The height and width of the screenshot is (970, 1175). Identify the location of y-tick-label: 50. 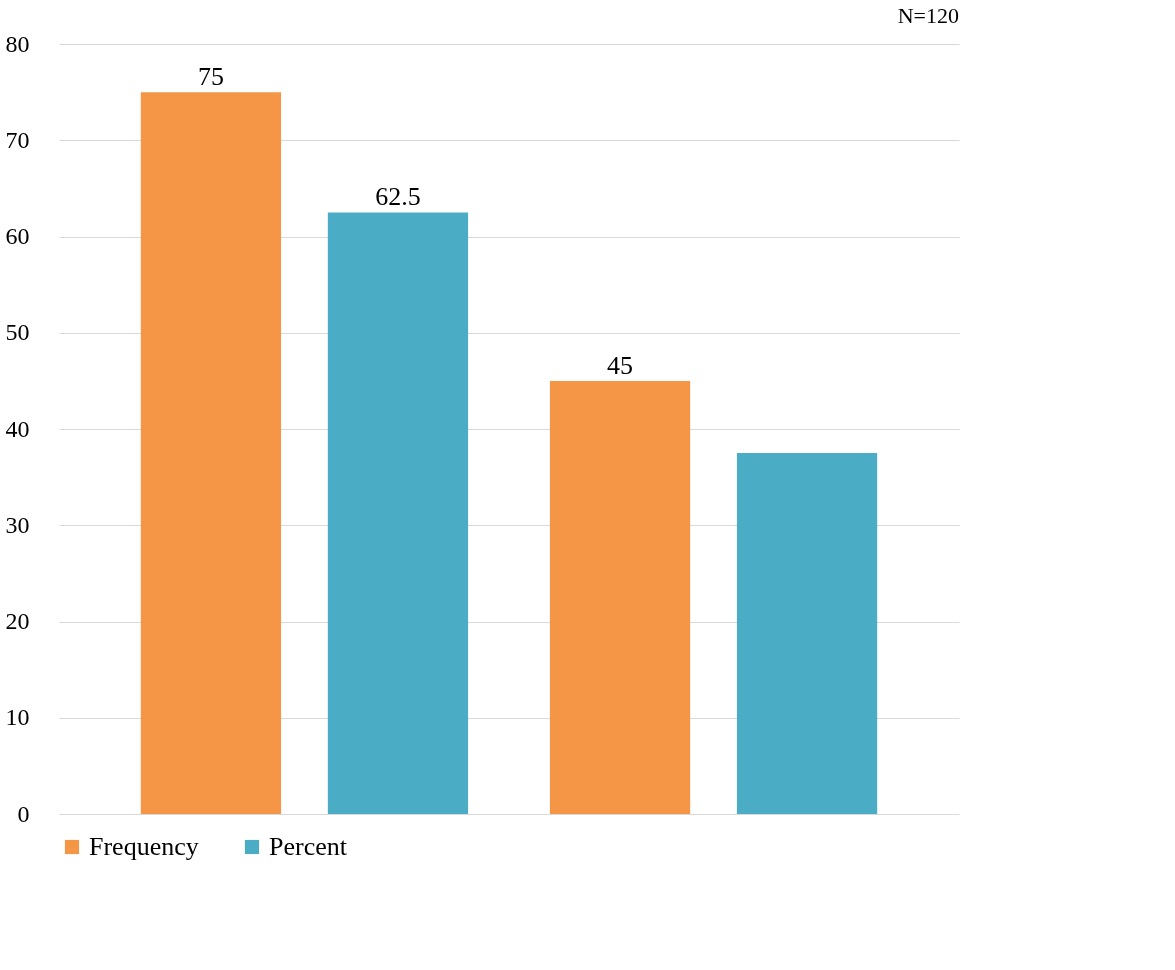
(17, 332).